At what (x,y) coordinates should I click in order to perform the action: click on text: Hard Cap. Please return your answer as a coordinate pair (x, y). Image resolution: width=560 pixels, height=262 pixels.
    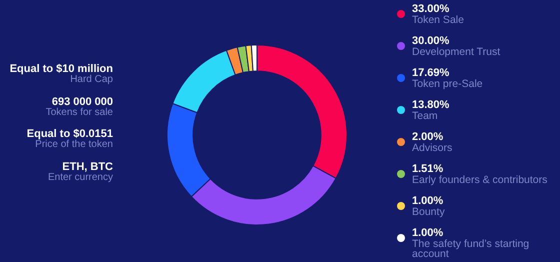
    Looking at the image, I should click on (91, 79).